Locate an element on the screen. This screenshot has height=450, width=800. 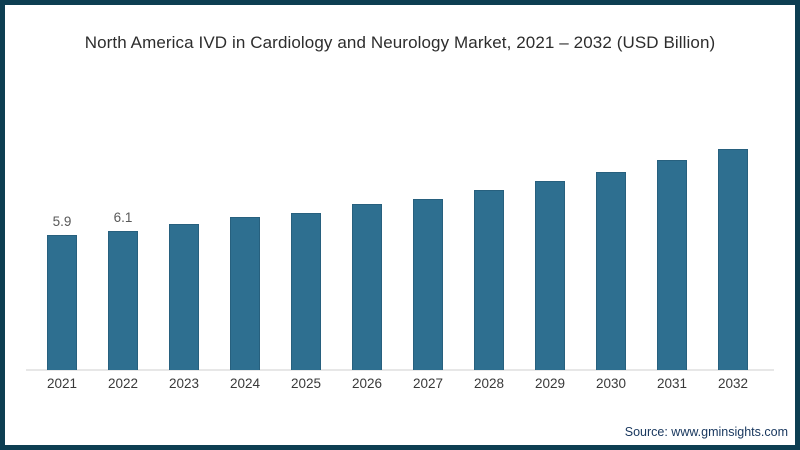
bar-2028 is located at coordinates (489, 280).